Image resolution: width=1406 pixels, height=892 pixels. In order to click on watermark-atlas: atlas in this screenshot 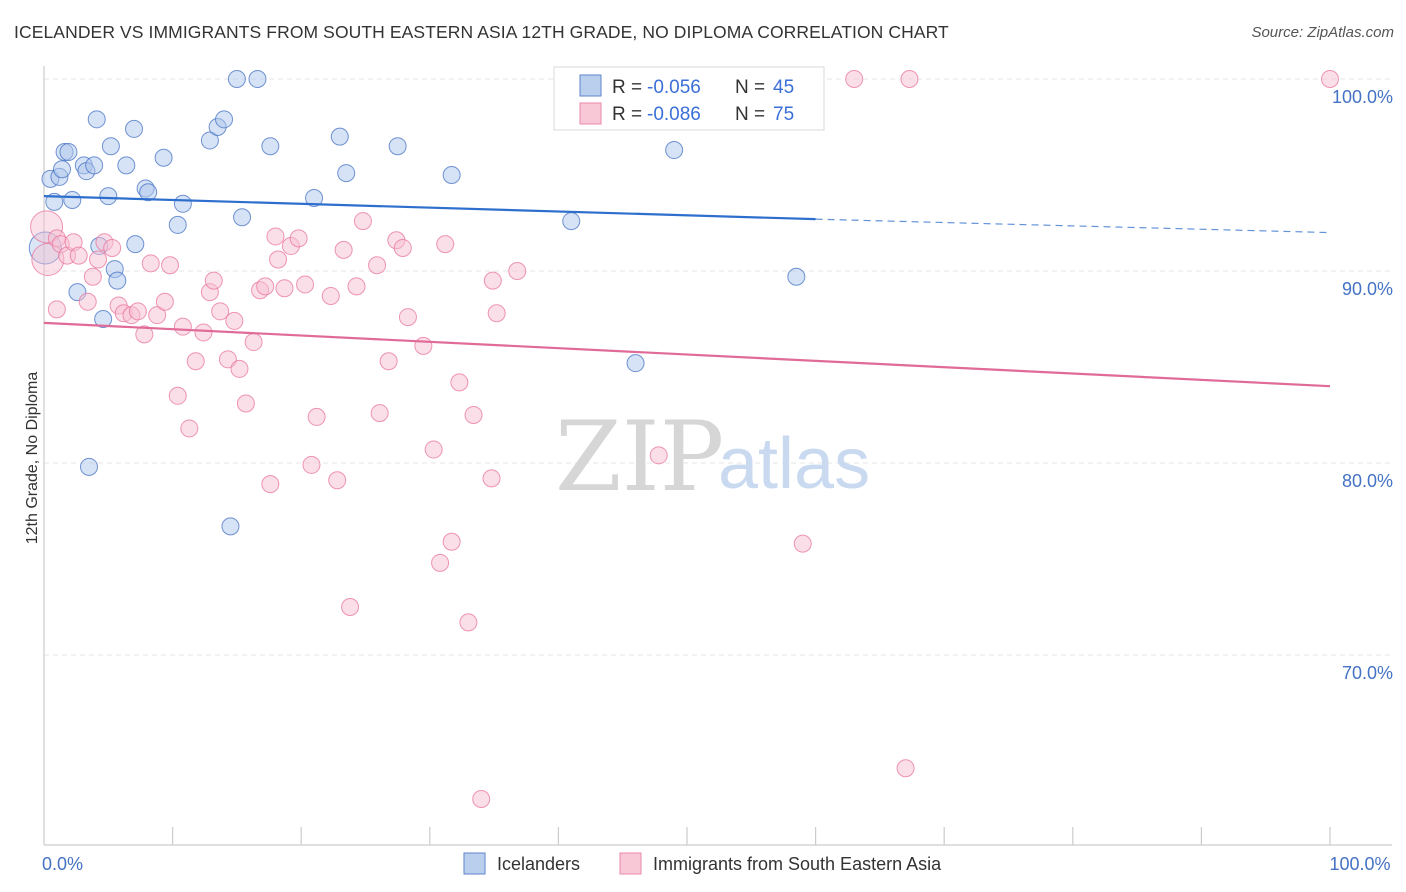, I will do `click(794, 464)`.